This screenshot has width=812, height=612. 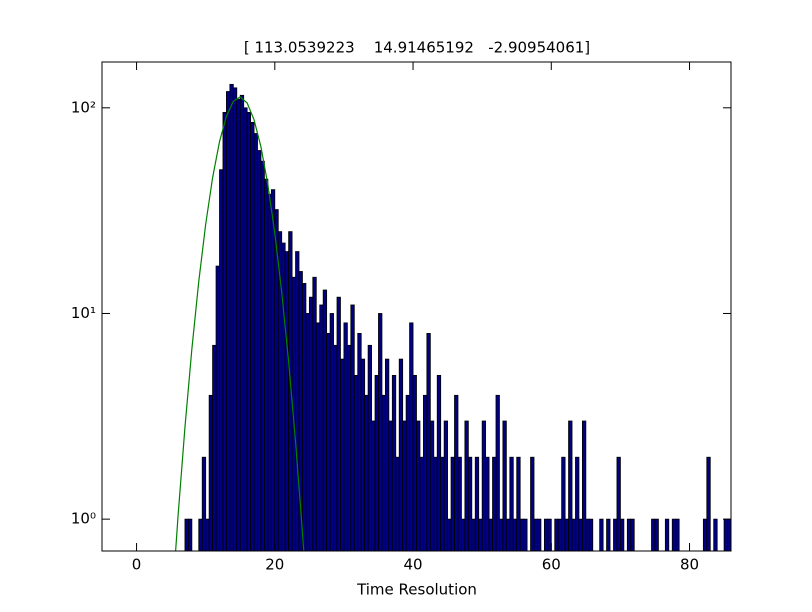 I want to click on y-tick-label: 10², so click(x=83, y=107).